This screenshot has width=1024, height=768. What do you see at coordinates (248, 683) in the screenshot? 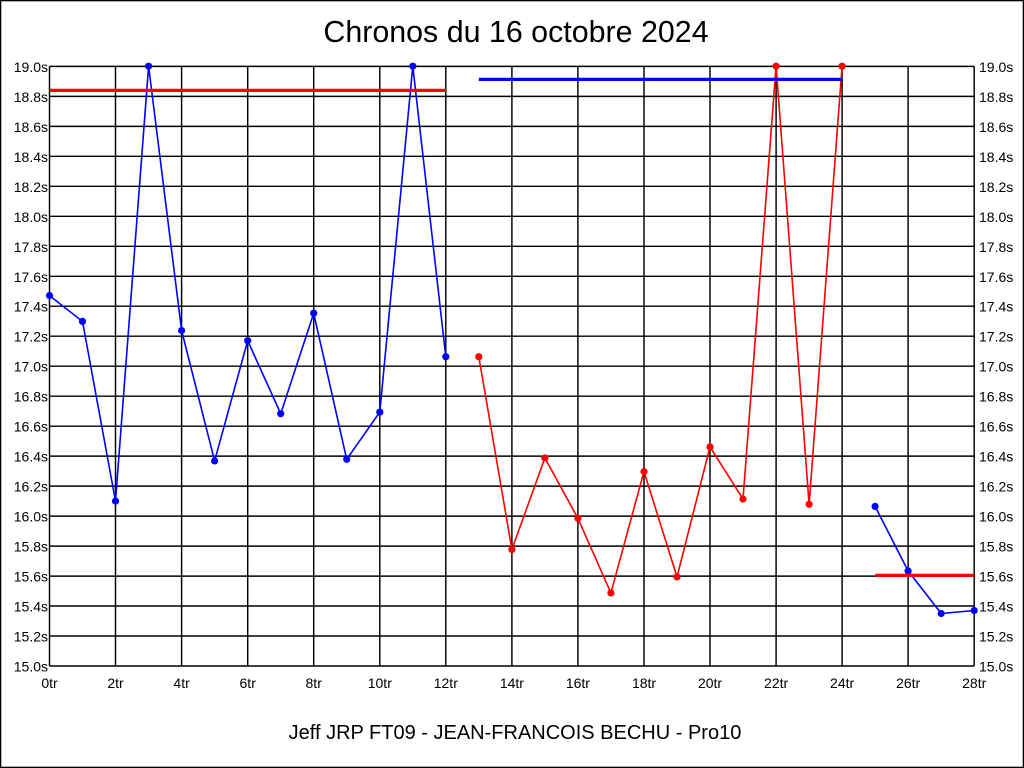
I see `svg-text: 6tr` at bounding box center [248, 683].